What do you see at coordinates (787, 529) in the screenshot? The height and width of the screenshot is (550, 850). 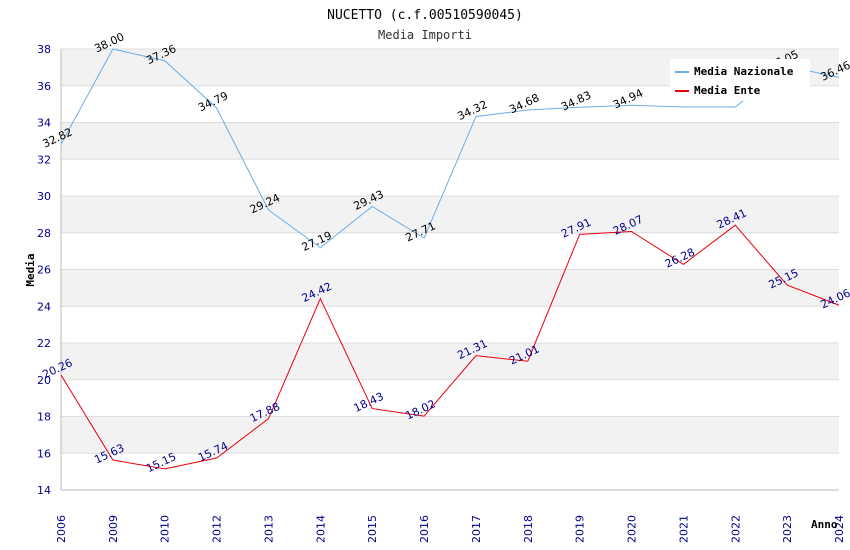 I see `x-tick-label: 2023` at bounding box center [787, 529].